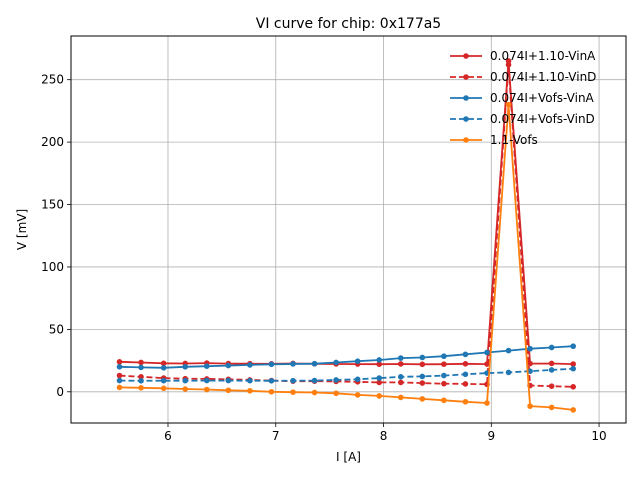  I want to click on legend-label: 0.074I+1.10-VinD, so click(543, 77).